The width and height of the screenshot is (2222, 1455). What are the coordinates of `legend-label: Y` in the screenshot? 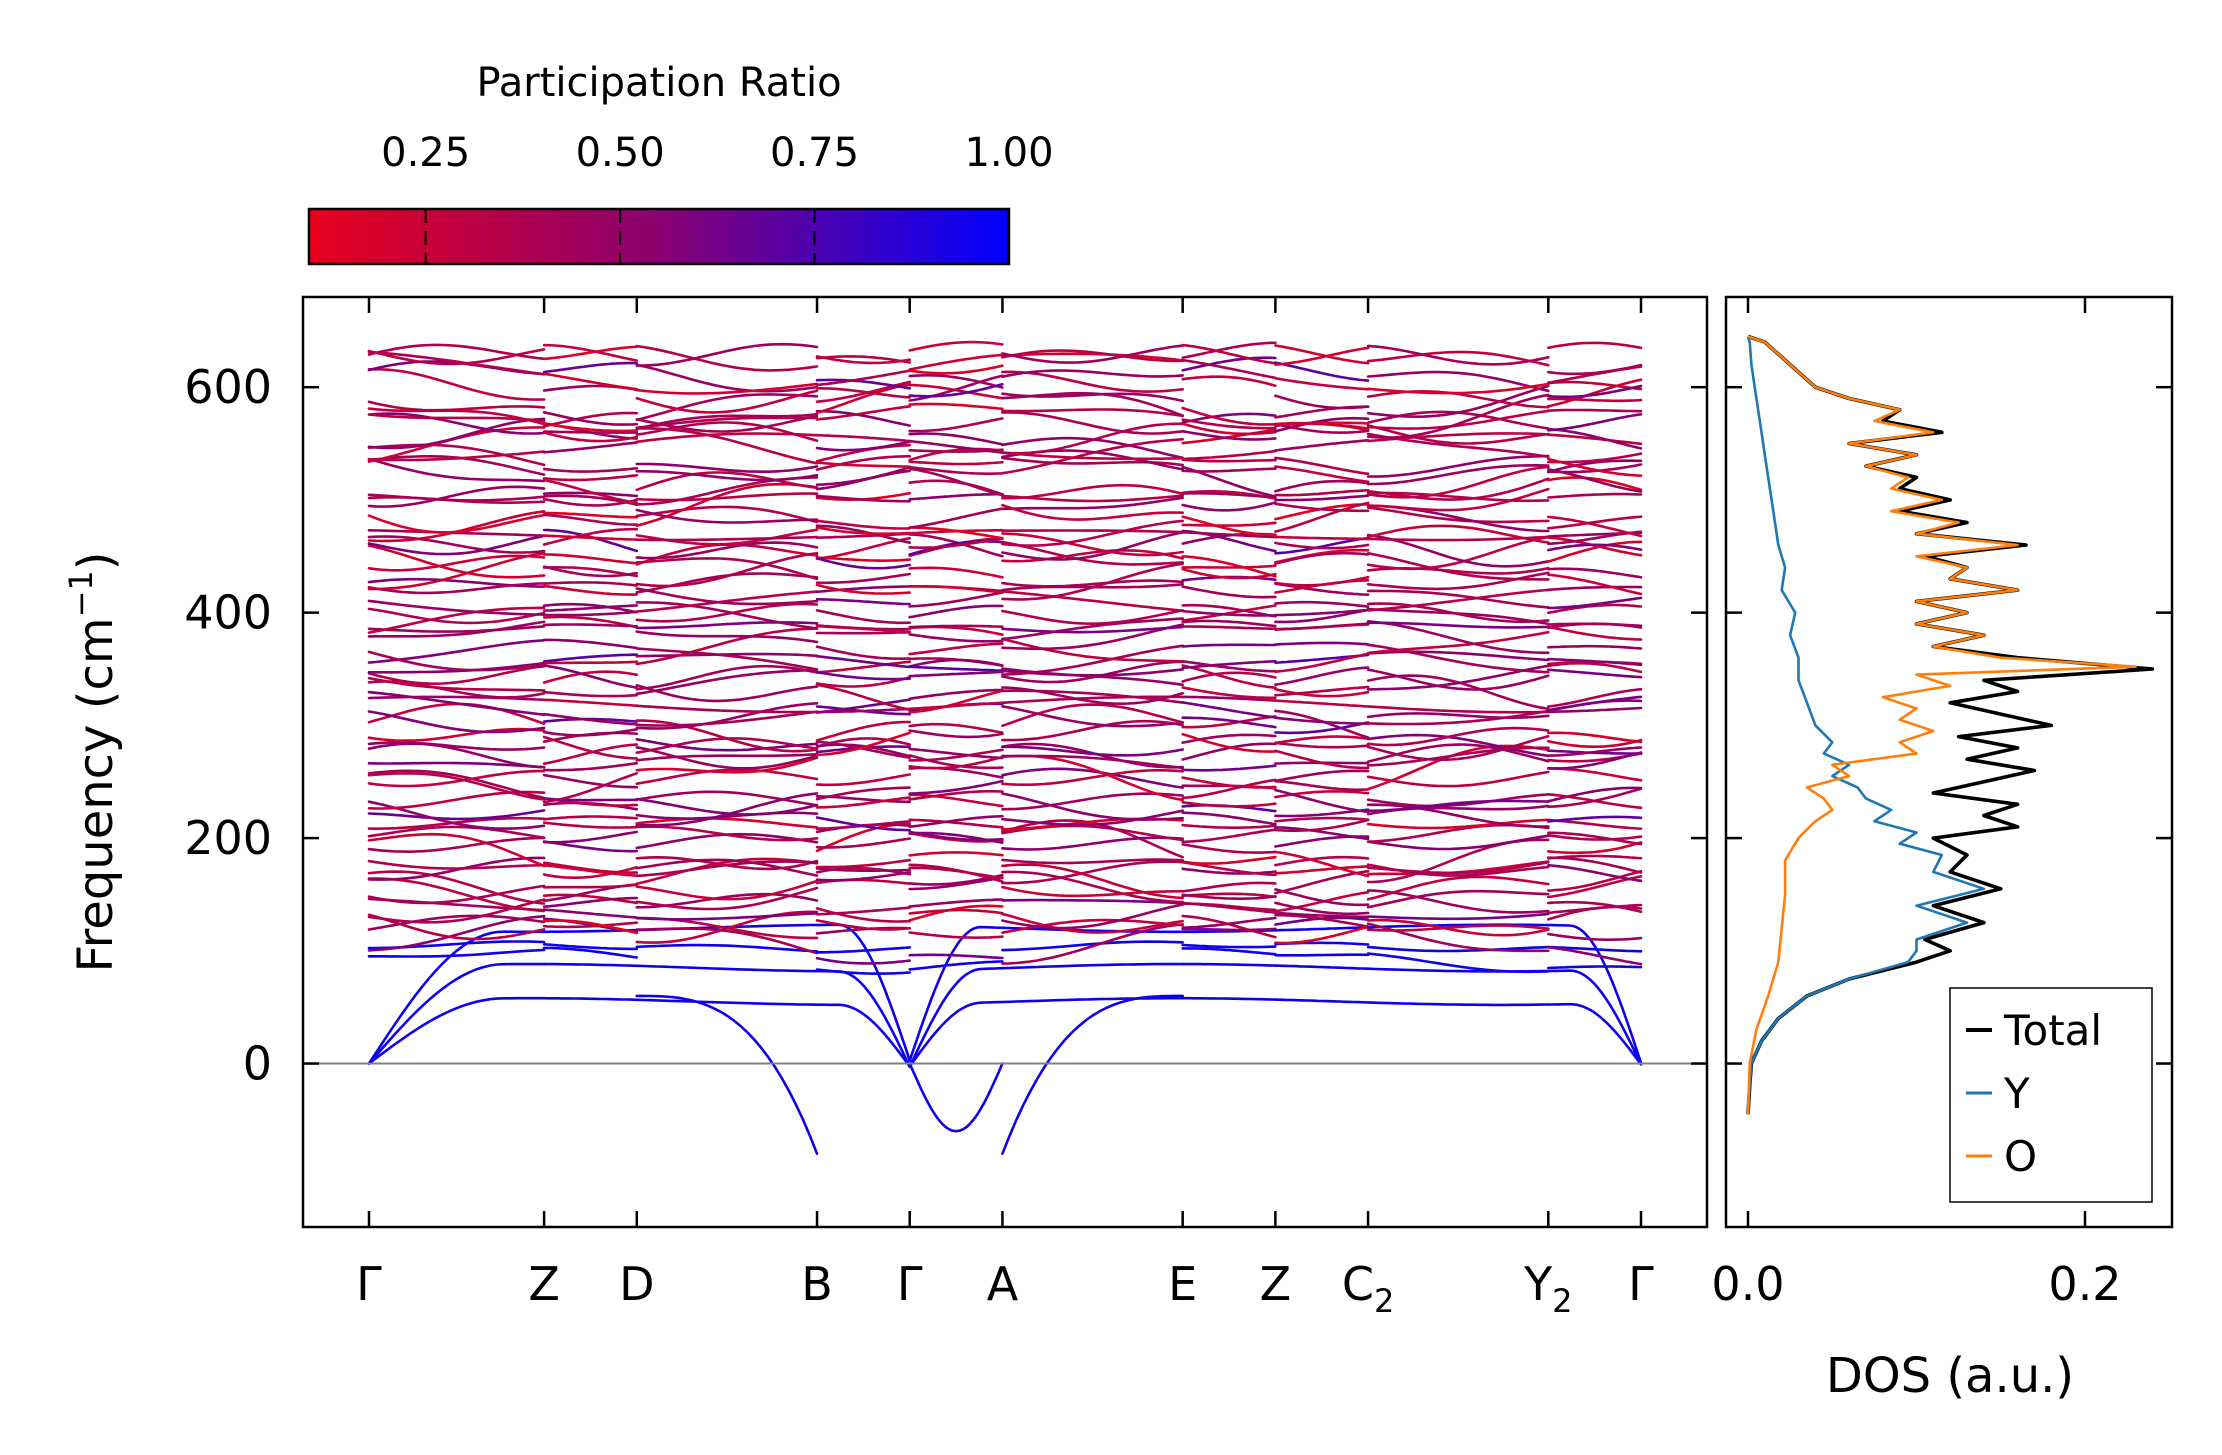 It's located at (2016, 1093).